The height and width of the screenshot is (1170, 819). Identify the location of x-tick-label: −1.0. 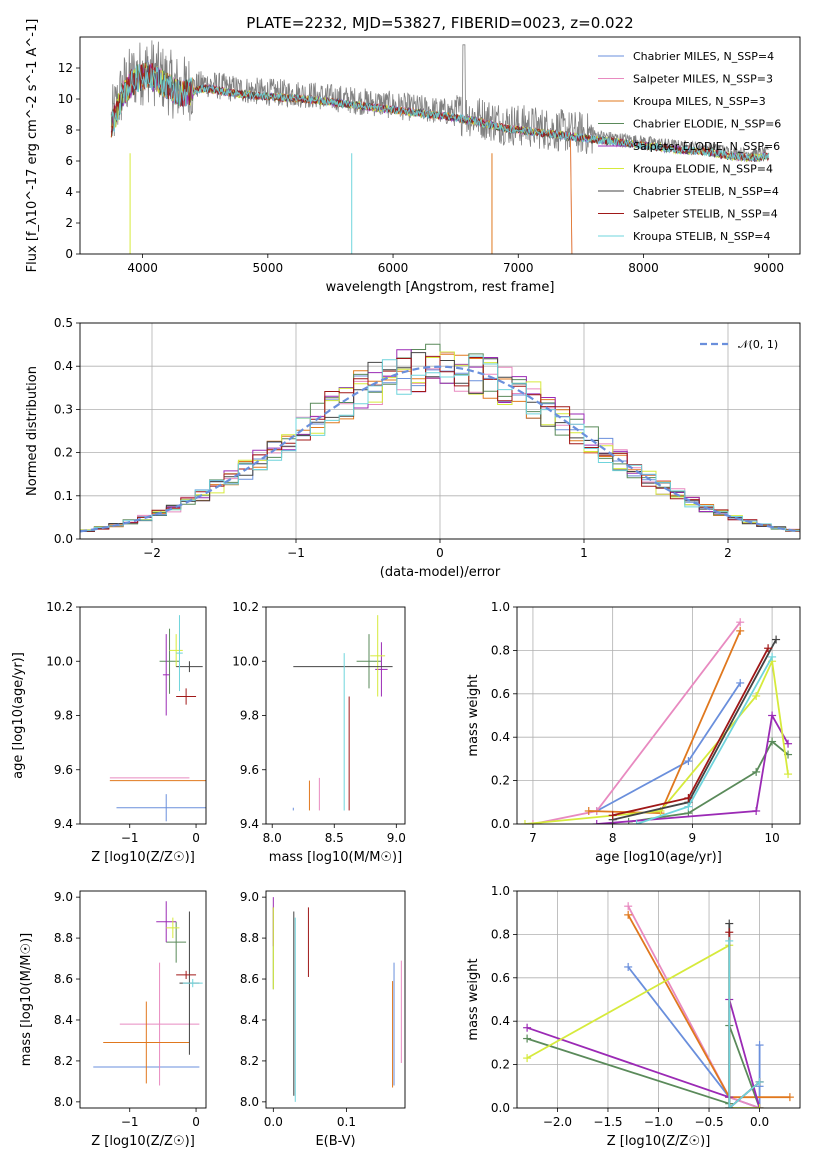
(658, 1122).